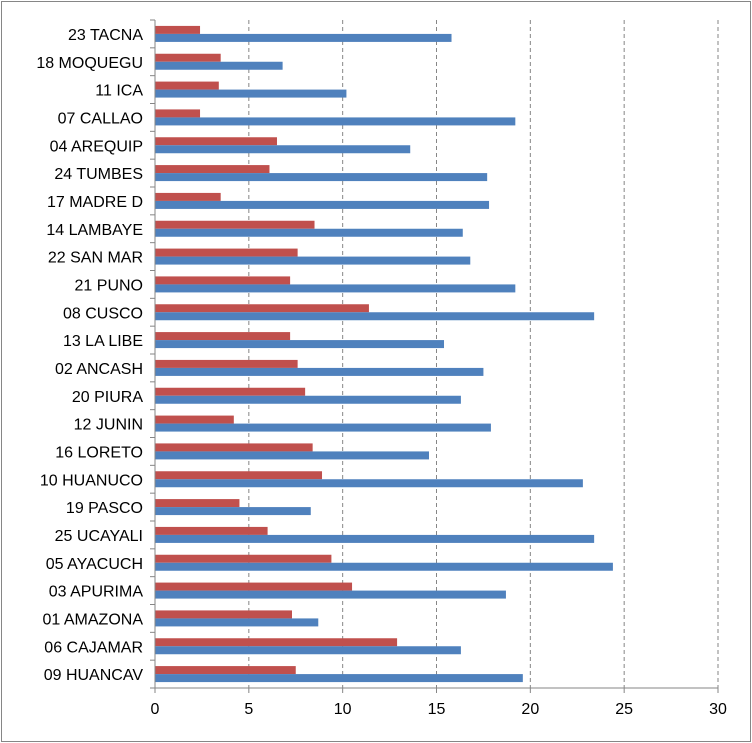 Image resolution: width=752 pixels, height=743 pixels. What do you see at coordinates (94, 230) in the screenshot?
I see `category-label: 14 LAMBAYE` at bounding box center [94, 230].